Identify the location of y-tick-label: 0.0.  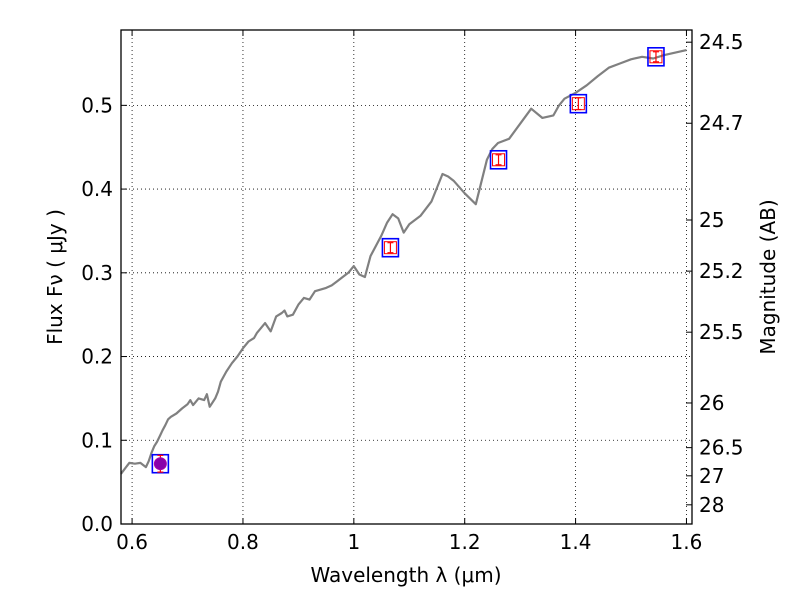
(97, 524).